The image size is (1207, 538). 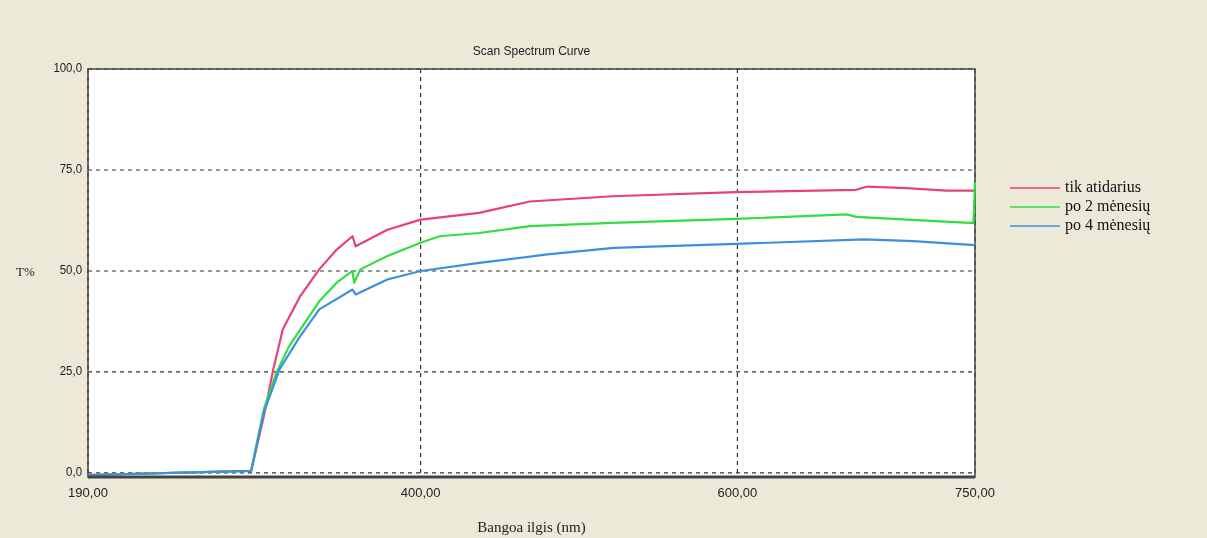 I want to click on chart-title: Scan Spectrum Curve, so click(x=531, y=51).